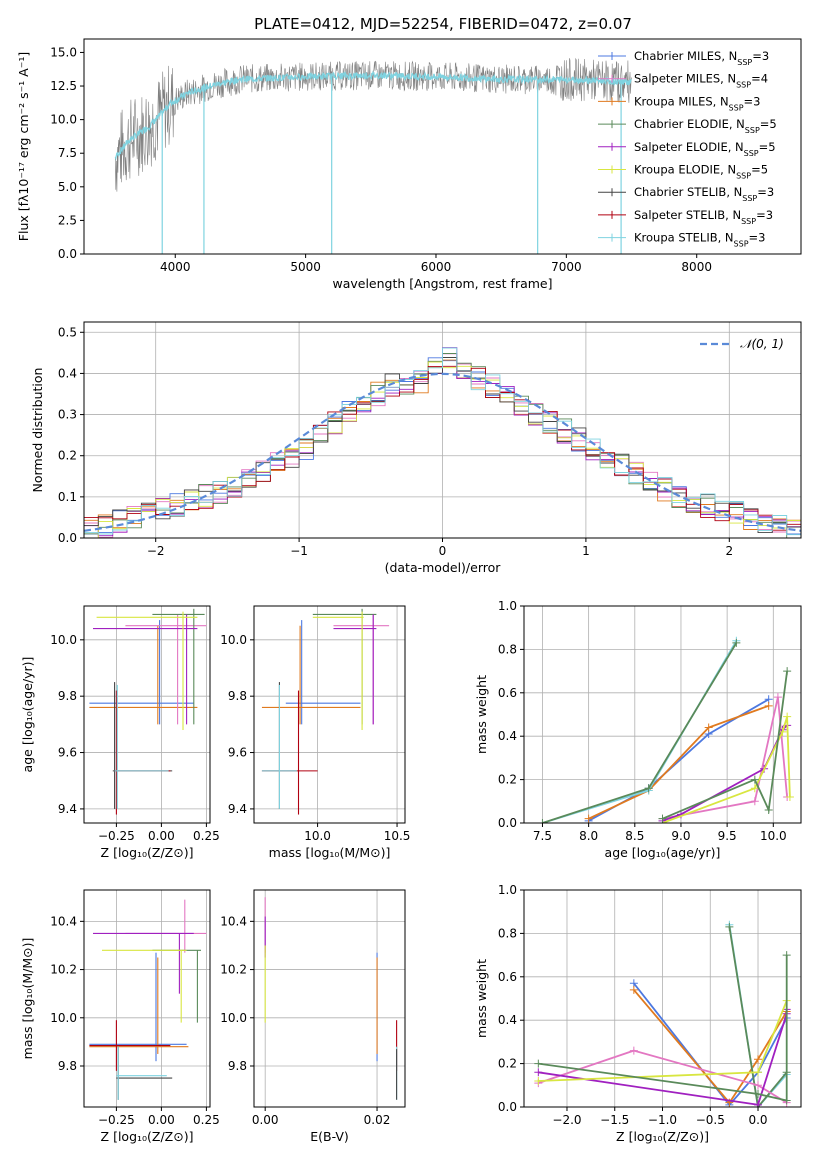 The height and width of the screenshot is (1170, 819). What do you see at coordinates (27, 999) in the screenshot?
I see `y-axis-label: mass [log₁₀(M/M⊙)]` at bounding box center [27, 999].